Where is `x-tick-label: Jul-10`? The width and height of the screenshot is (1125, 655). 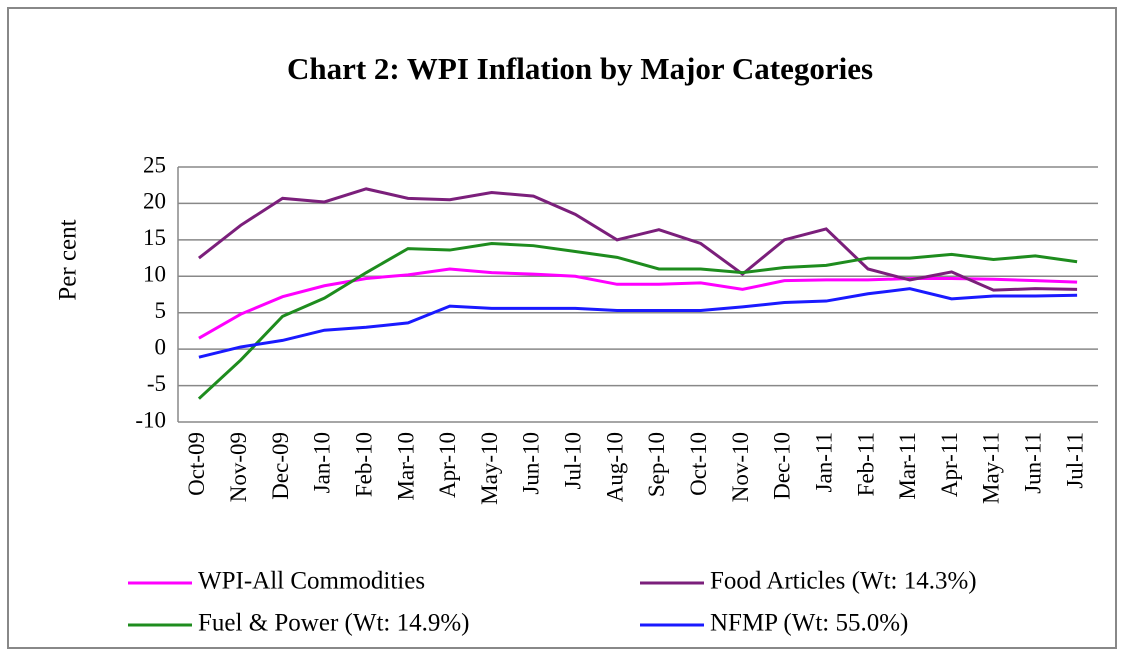 x-tick-label: Jul-10 is located at coordinates (573, 461).